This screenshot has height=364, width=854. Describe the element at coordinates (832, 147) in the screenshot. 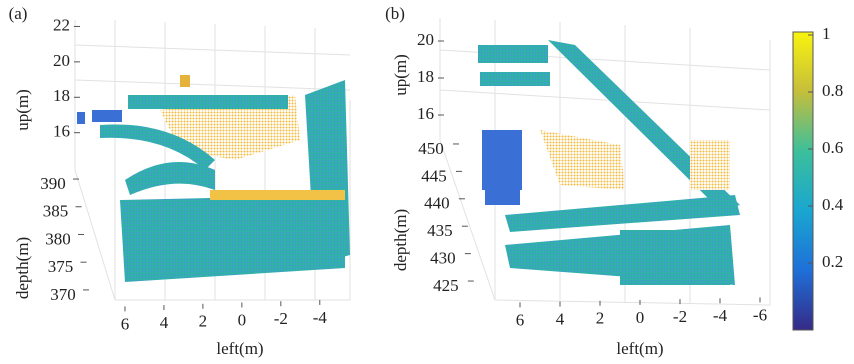

I see `colorbar-tick-label: 0.6` at that location.